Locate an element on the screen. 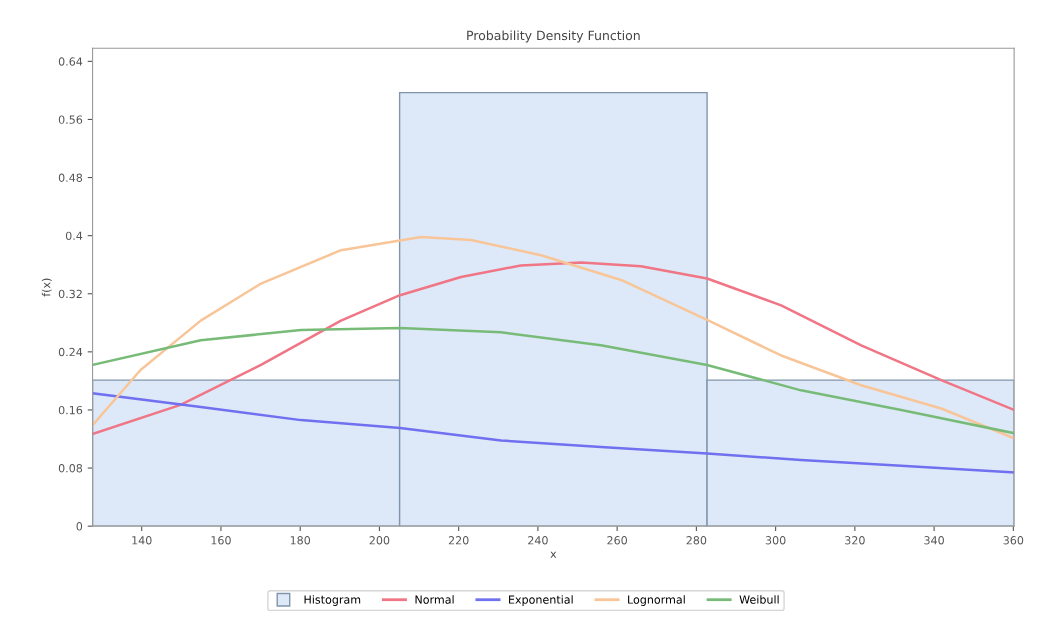  legend-label: Lognormal is located at coordinates (656, 600).